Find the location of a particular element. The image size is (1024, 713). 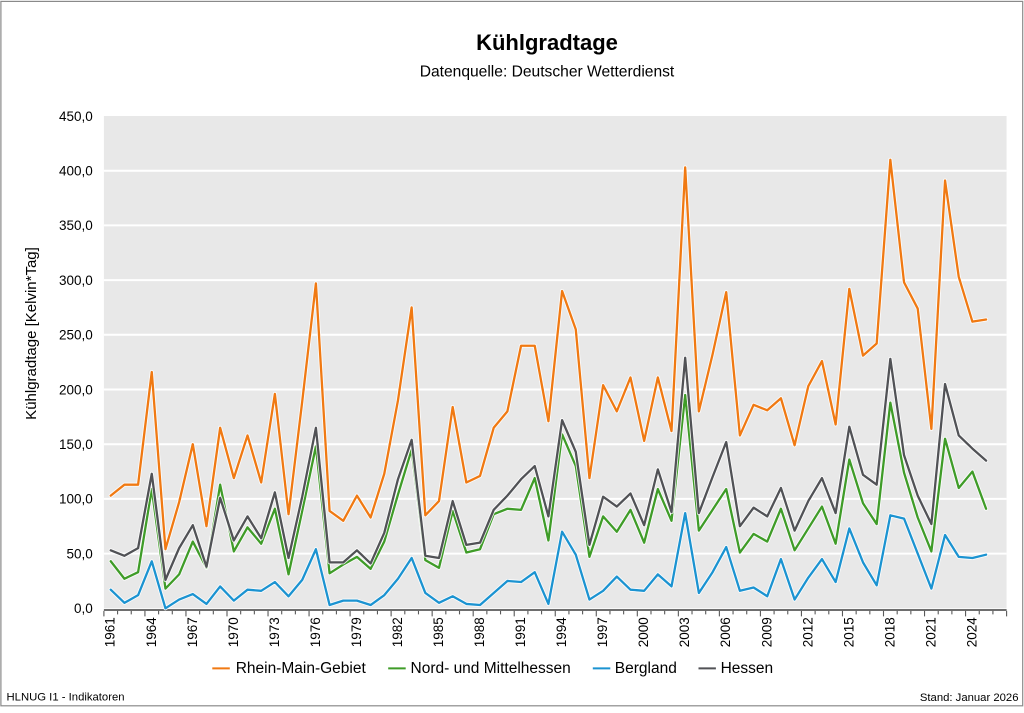

svg-text: 2003 is located at coordinates (684, 632).